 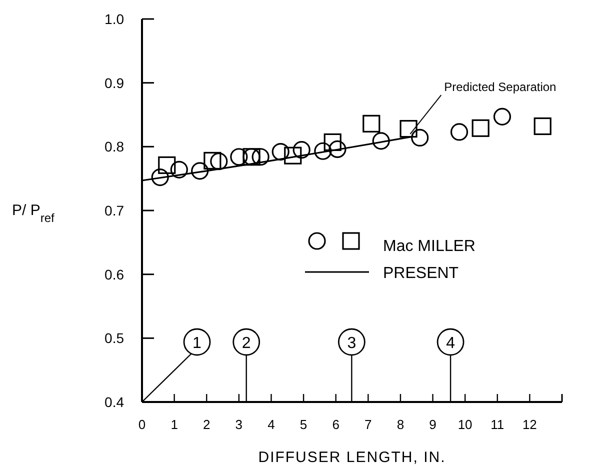 What do you see at coordinates (451, 343) in the screenshot?
I see `annotation: 4` at bounding box center [451, 343].